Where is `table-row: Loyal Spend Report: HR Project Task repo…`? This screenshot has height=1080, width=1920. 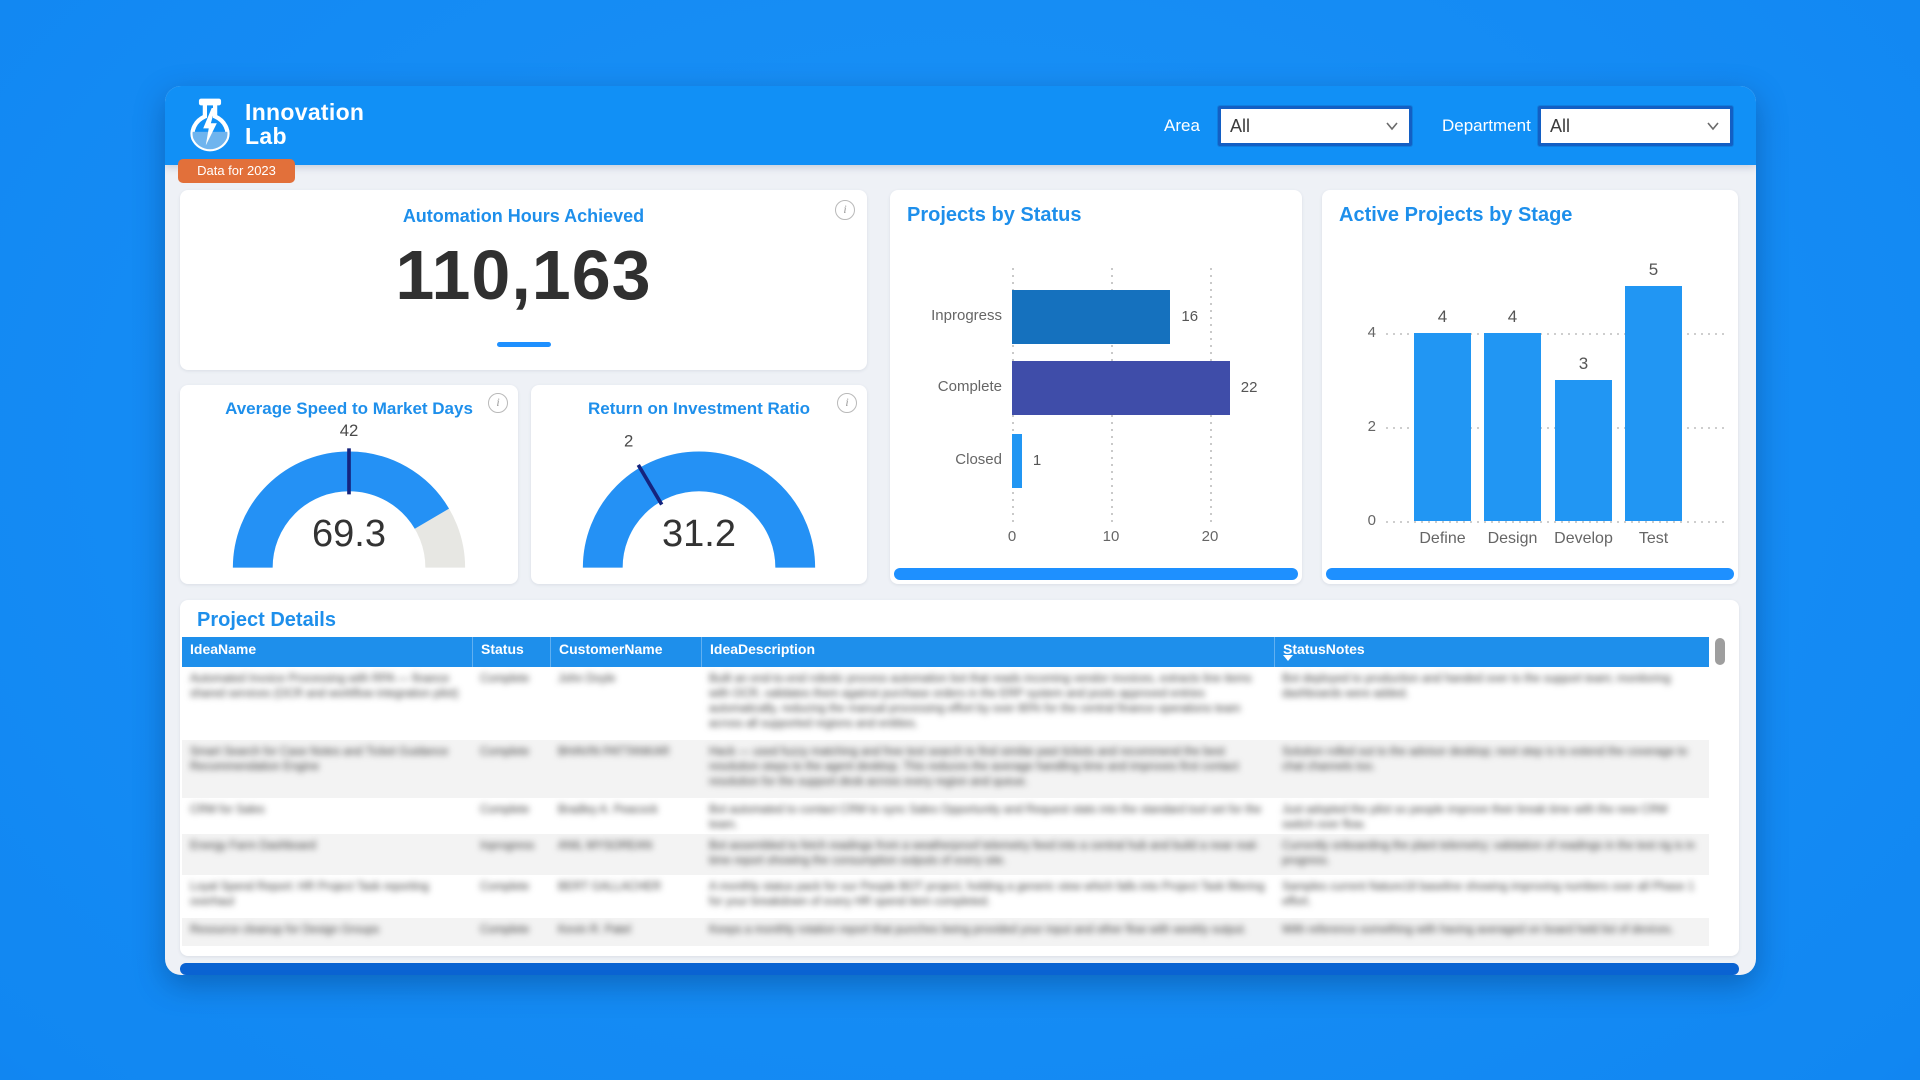 table-row: Loyal Spend Report: HR Project Task repo… is located at coordinates (945, 896).